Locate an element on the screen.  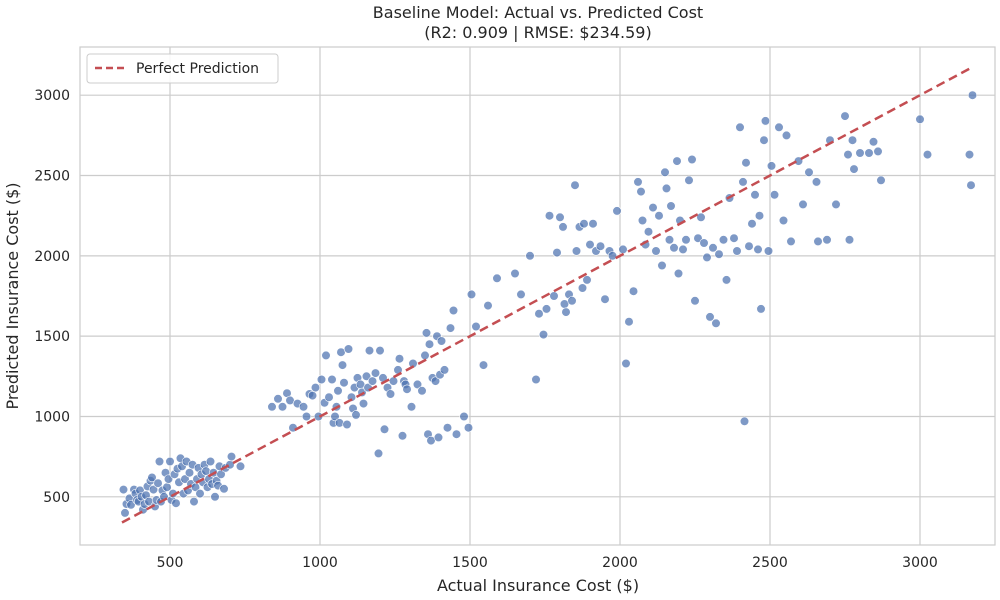
legend-label: Perfect Prediction is located at coordinates (197, 69).